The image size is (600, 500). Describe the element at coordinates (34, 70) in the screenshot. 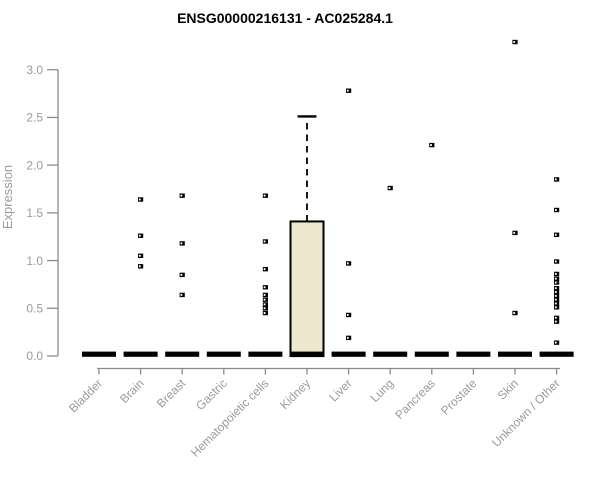

I see `y-tick-label: 3.0` at that location.